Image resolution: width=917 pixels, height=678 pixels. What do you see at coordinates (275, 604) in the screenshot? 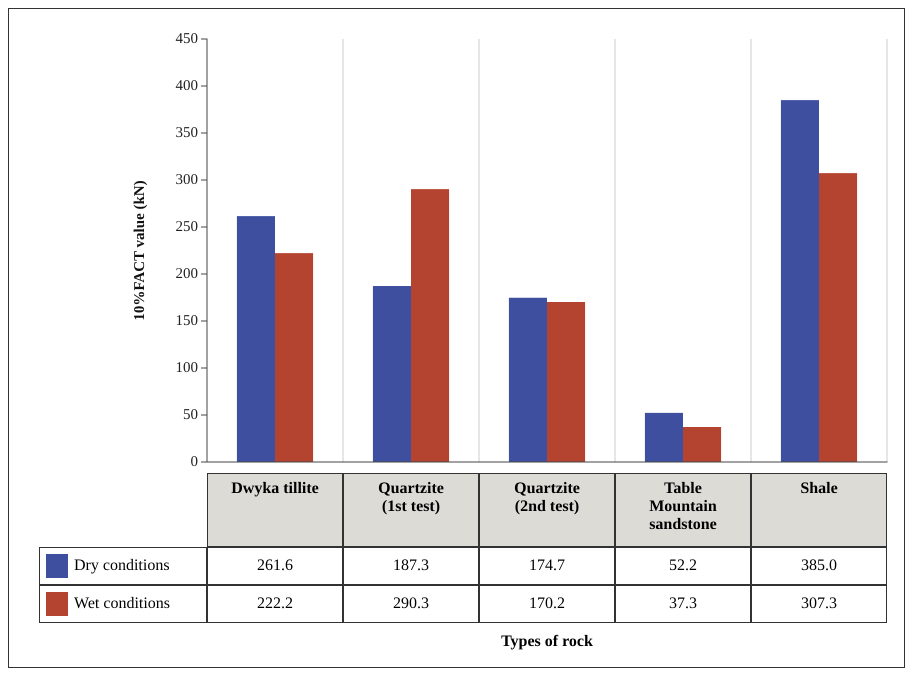
I see `data-label: 222.2` at bounding box center [275, 604].